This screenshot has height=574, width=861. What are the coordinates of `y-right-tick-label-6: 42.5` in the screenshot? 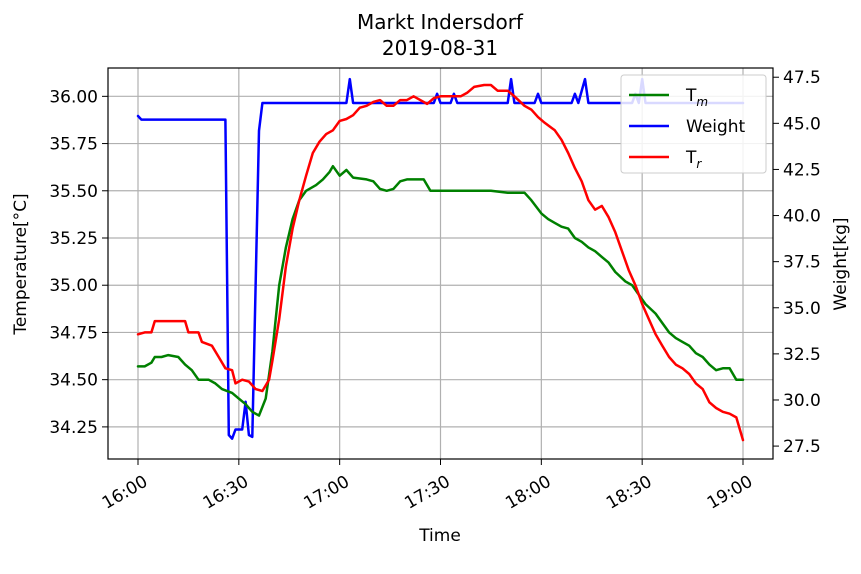 It's located at (802, 170).